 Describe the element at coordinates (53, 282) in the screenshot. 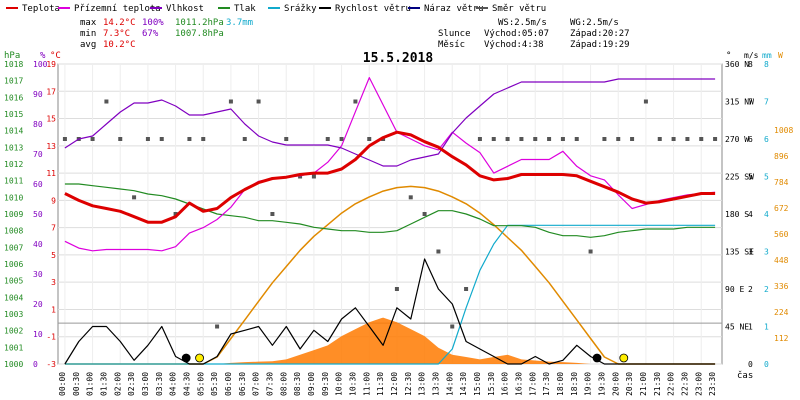

I see `axis-temp-tick: 3` at that location.